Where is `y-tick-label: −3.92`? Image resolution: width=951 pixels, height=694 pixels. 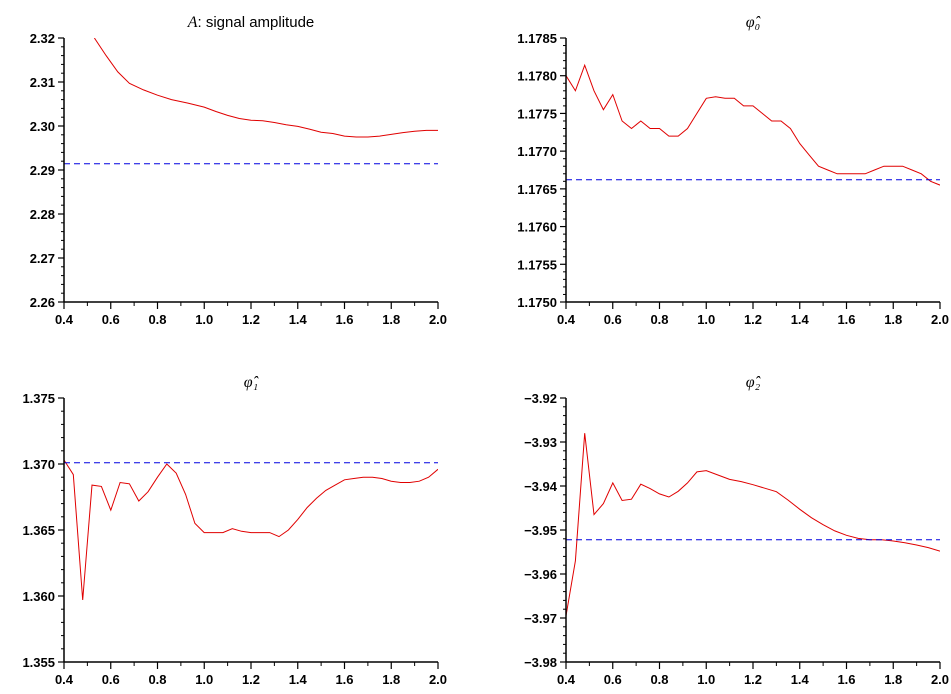 y-tick-label: −3.92 is located at coordinates (540, 398).